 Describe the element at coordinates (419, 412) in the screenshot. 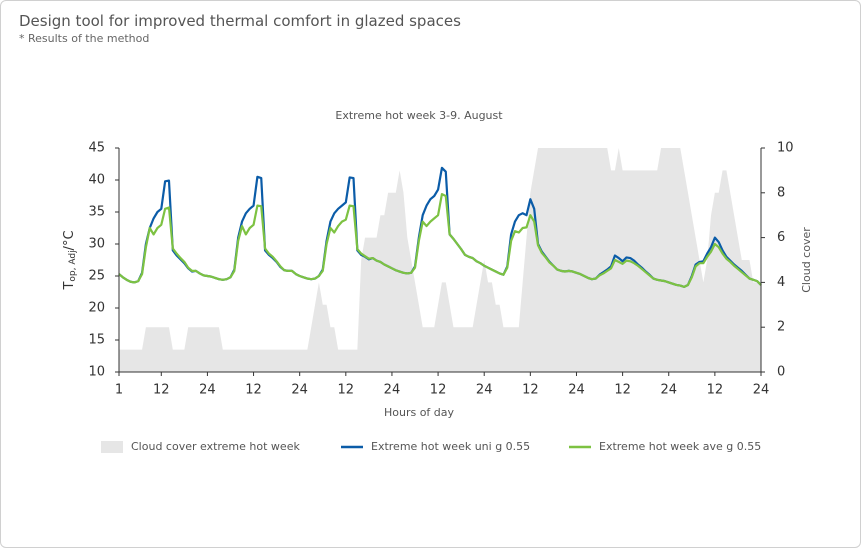

I see `x-axis-label: Hours of day` at that location.